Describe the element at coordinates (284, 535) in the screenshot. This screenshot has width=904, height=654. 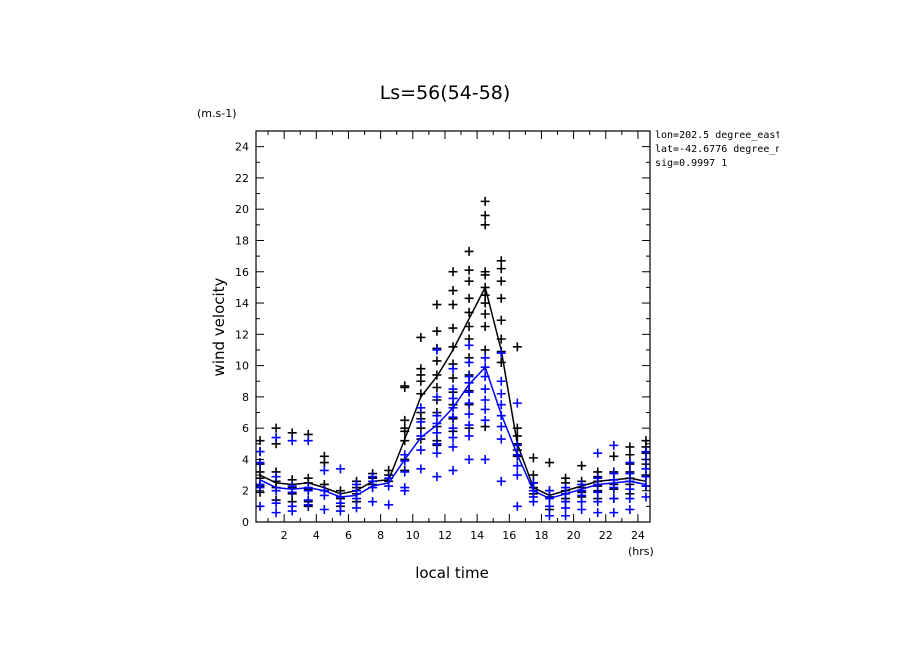
I see `x-tick-label-2: 2` at that location.